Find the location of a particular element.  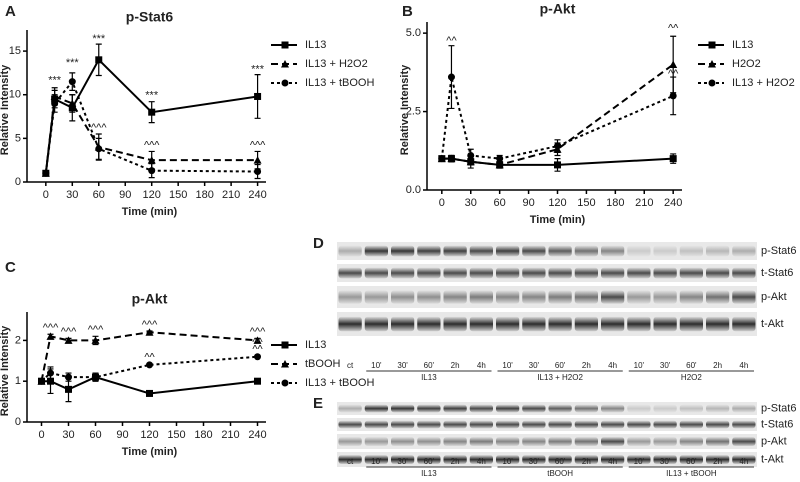

legend-label: IL13 is located at coordinates (315, 45).